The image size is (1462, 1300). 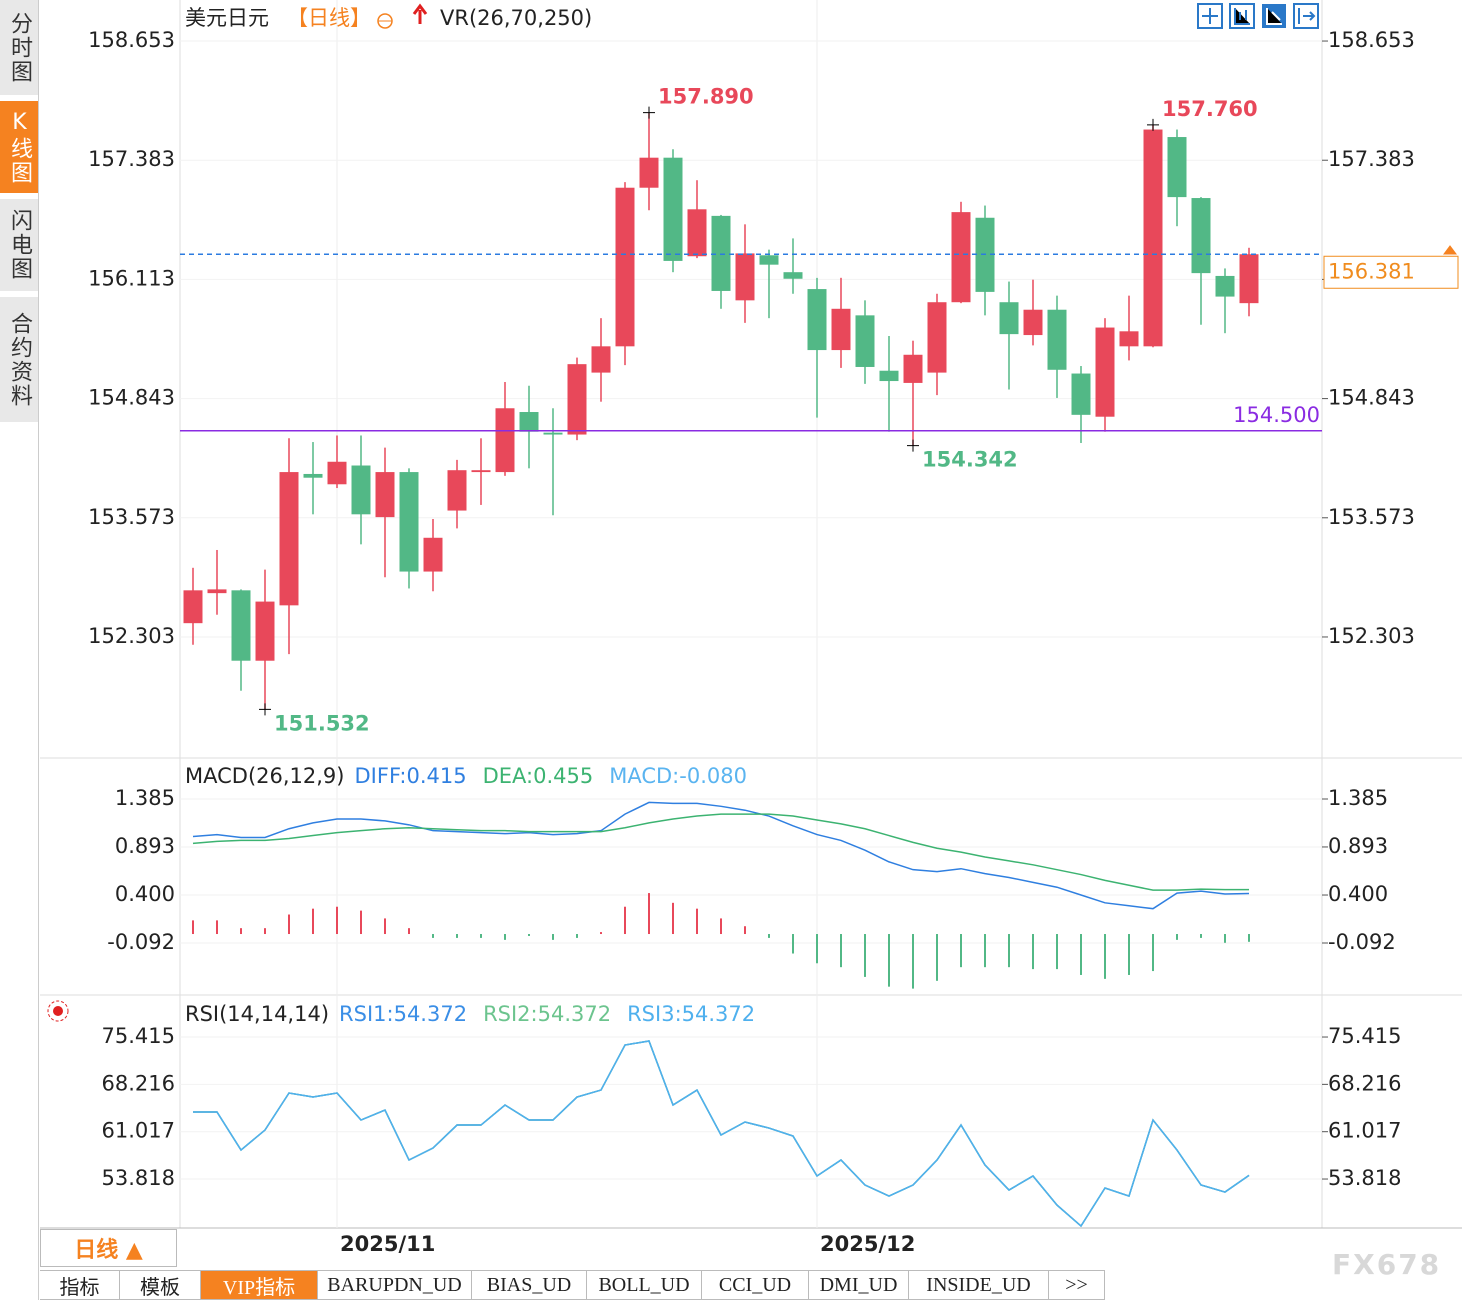 What do you see at coordinates (1210, 109) in the screenshot?
I see `extreme-label: 157.760` at bounding box center [1210, 109].